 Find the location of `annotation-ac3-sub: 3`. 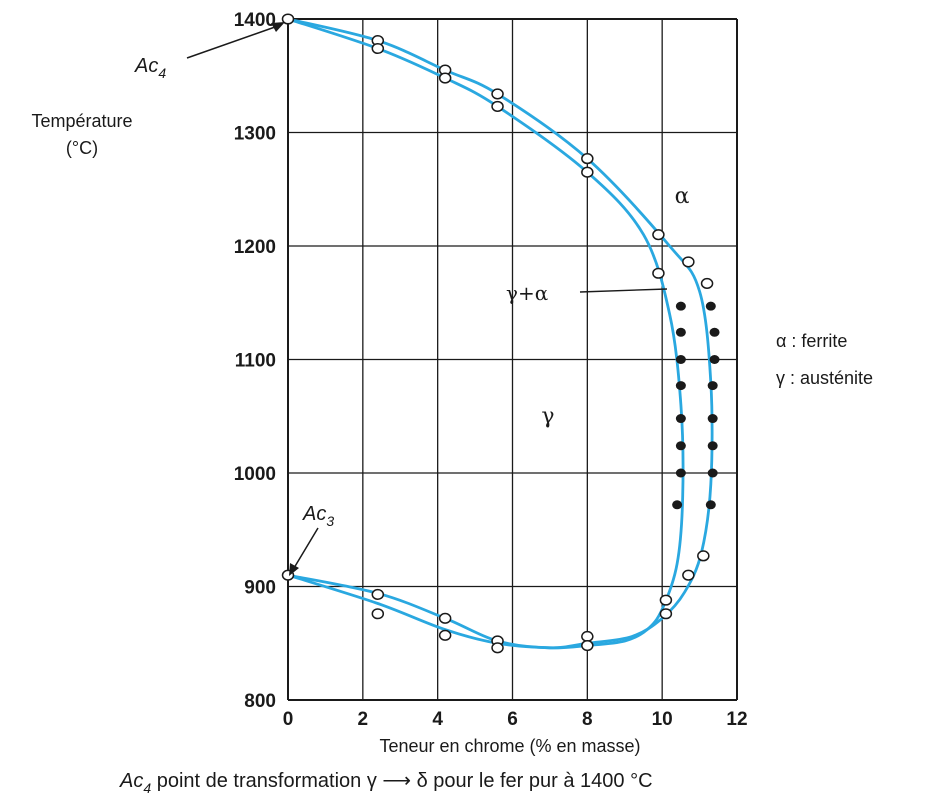

annotation-ac3-sub: 3 is located at coordinates (330, 521).